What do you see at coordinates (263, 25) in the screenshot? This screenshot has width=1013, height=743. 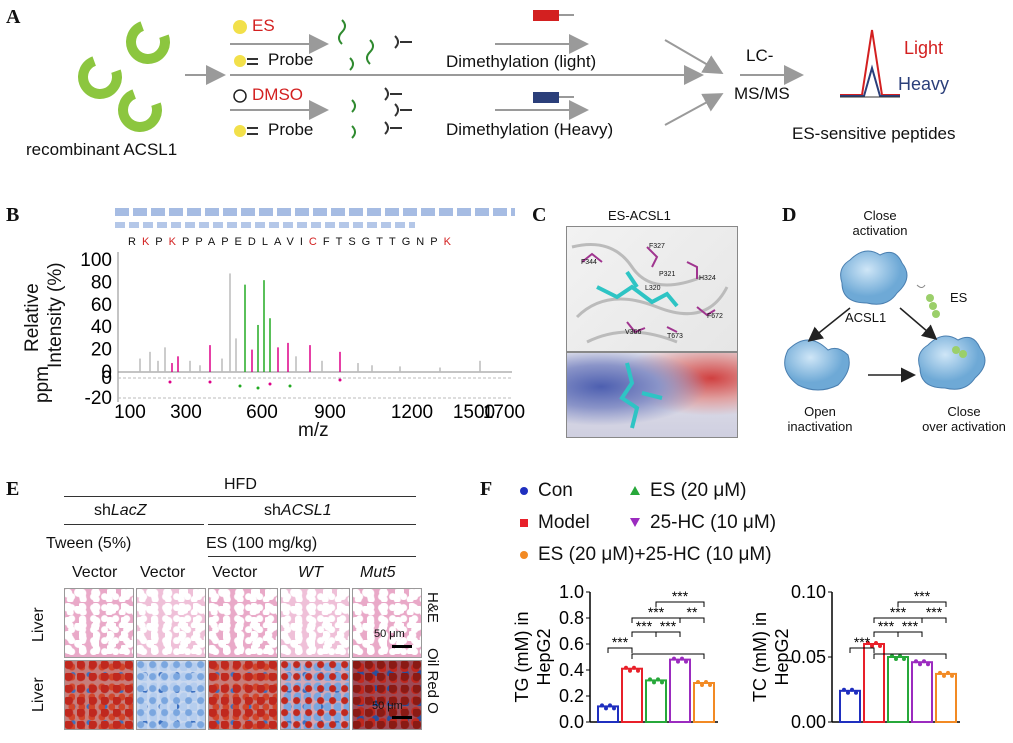 I see `es-label: ES` at bounding box center [263, 25].